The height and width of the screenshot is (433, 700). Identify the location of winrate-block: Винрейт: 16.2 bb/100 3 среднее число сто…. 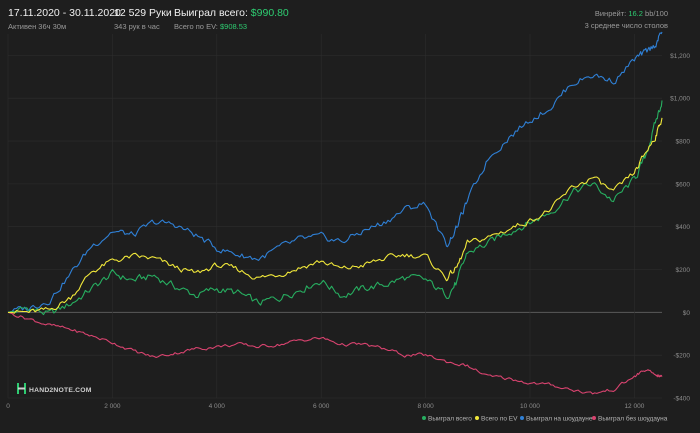
(626, 19).